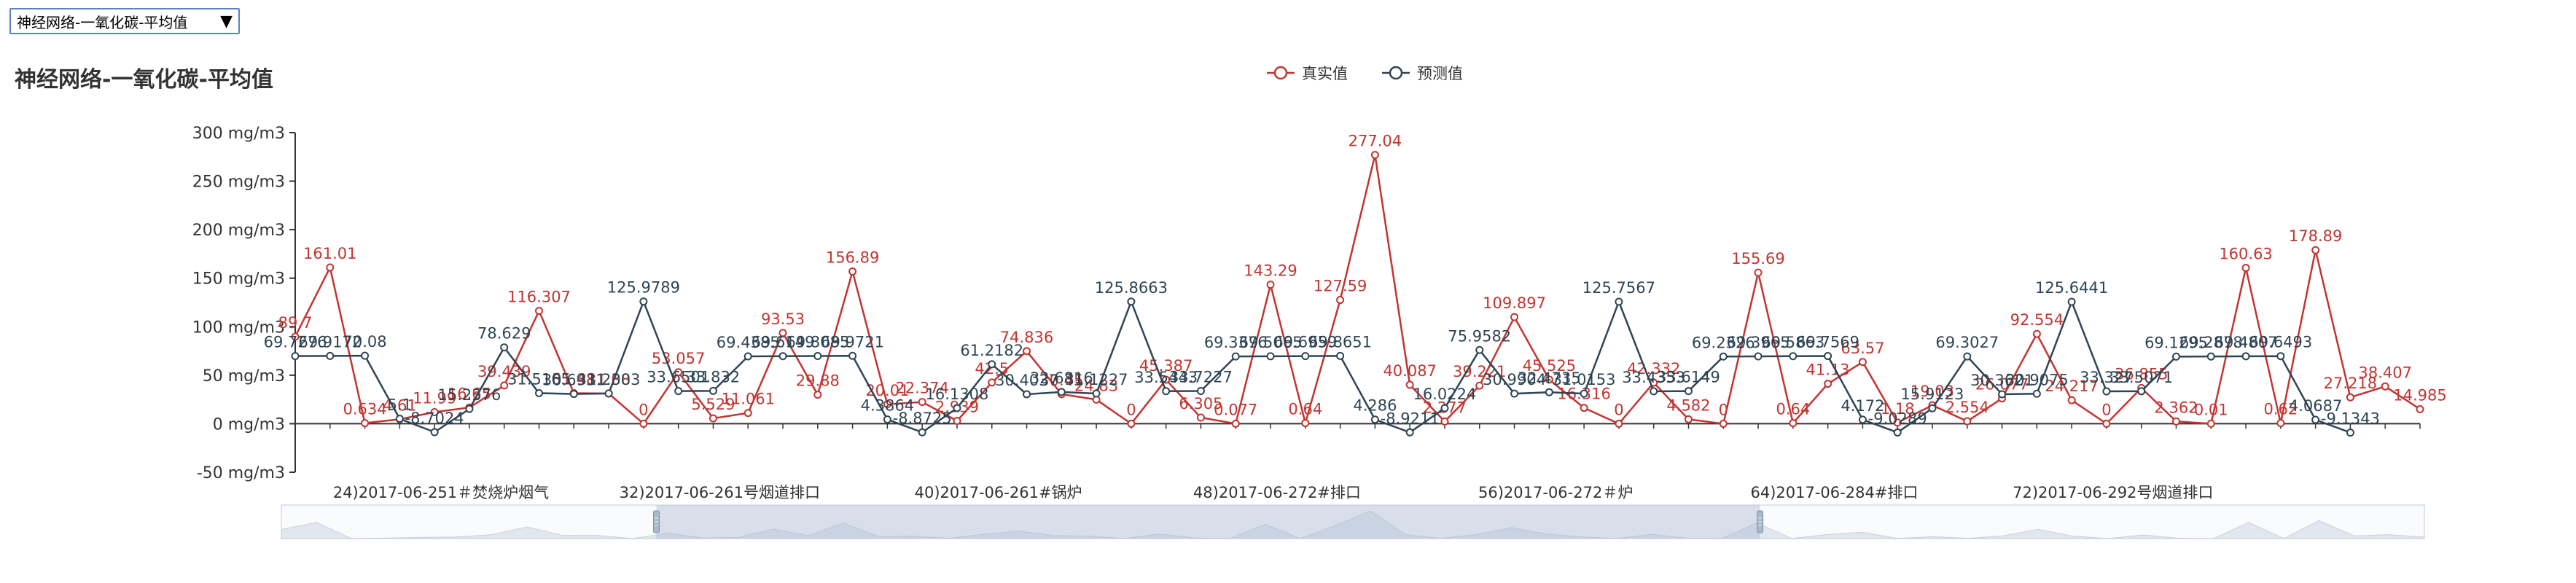 Image resolution: width=2576 pixels, height=583 pixels. I want to click on data-label: 69.9721, so click(853, 342).